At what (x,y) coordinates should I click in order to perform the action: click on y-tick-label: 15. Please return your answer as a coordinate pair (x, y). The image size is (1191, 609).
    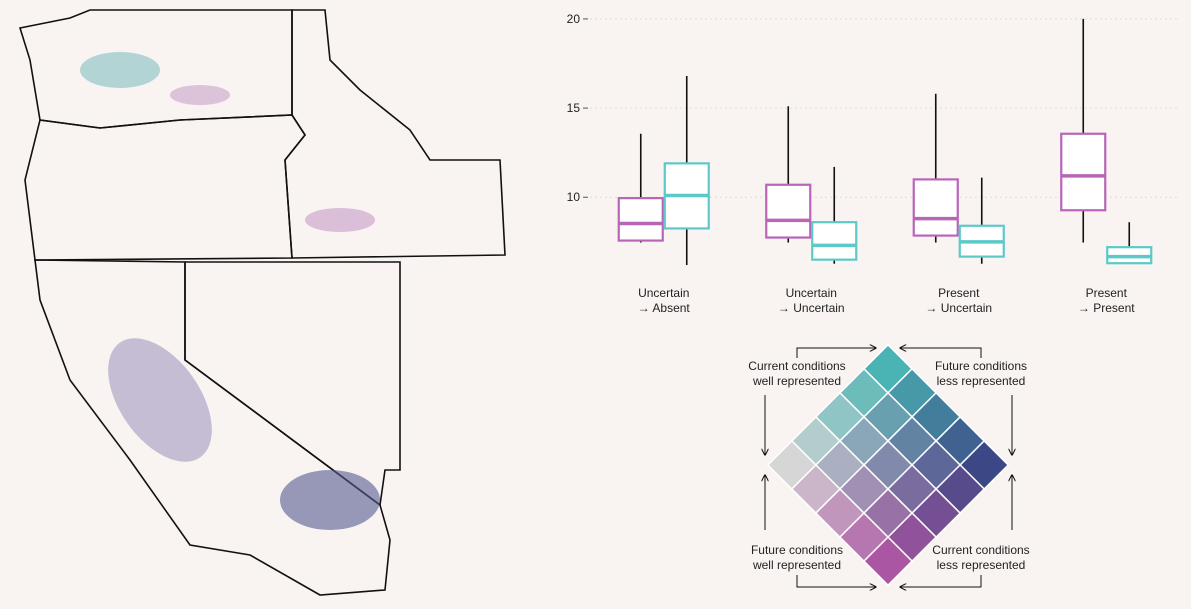
    Looking at the image, I should click on (574, 108).